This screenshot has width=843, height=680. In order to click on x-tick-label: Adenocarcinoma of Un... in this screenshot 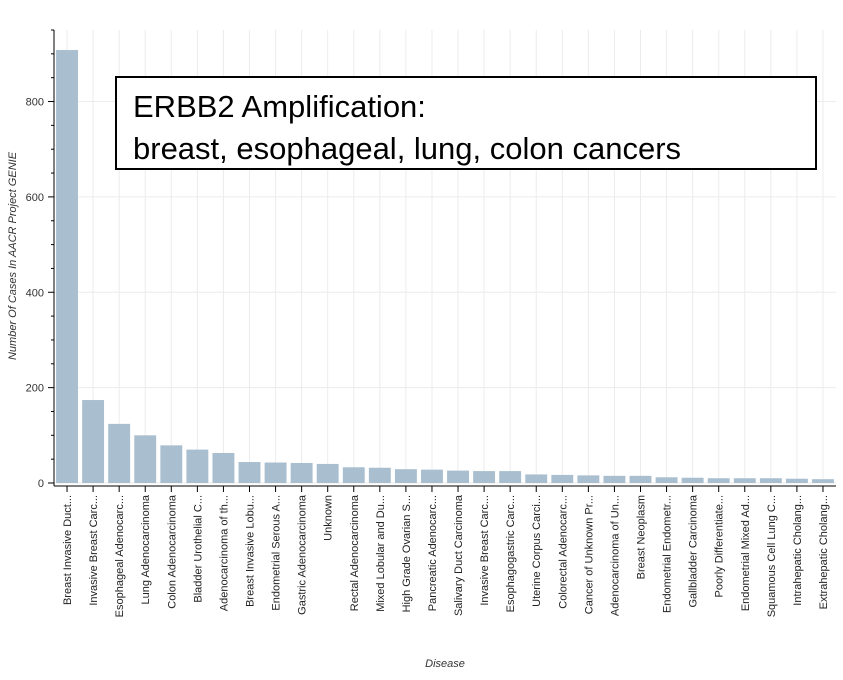, I will do `click(615, 555)`.